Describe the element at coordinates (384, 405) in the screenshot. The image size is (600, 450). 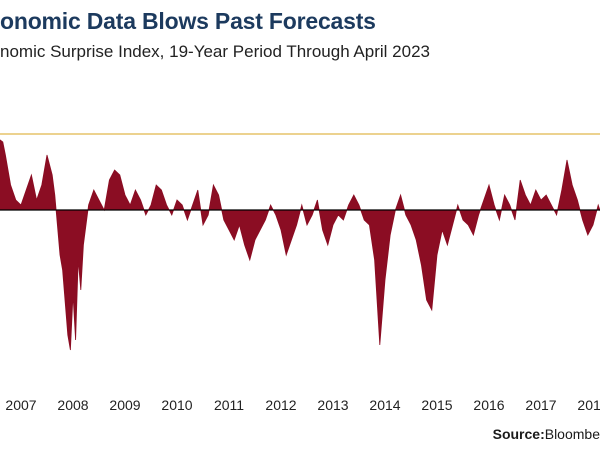
I see `x-tick-label-2014: 2014` at that location.